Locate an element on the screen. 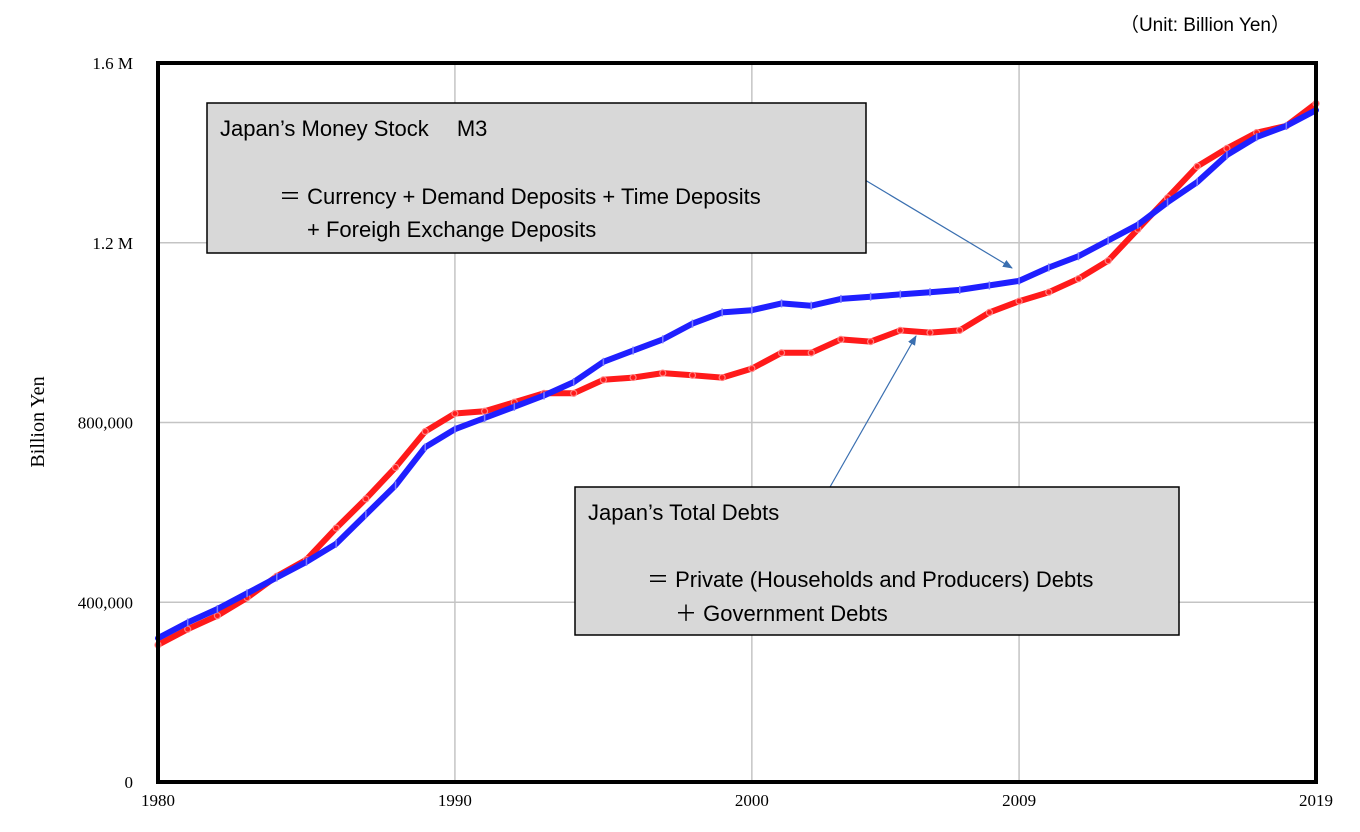 The image size is (1360, 832). debts-annotation-line2: ＋ Government Debts is located at coordinates (781, 613).